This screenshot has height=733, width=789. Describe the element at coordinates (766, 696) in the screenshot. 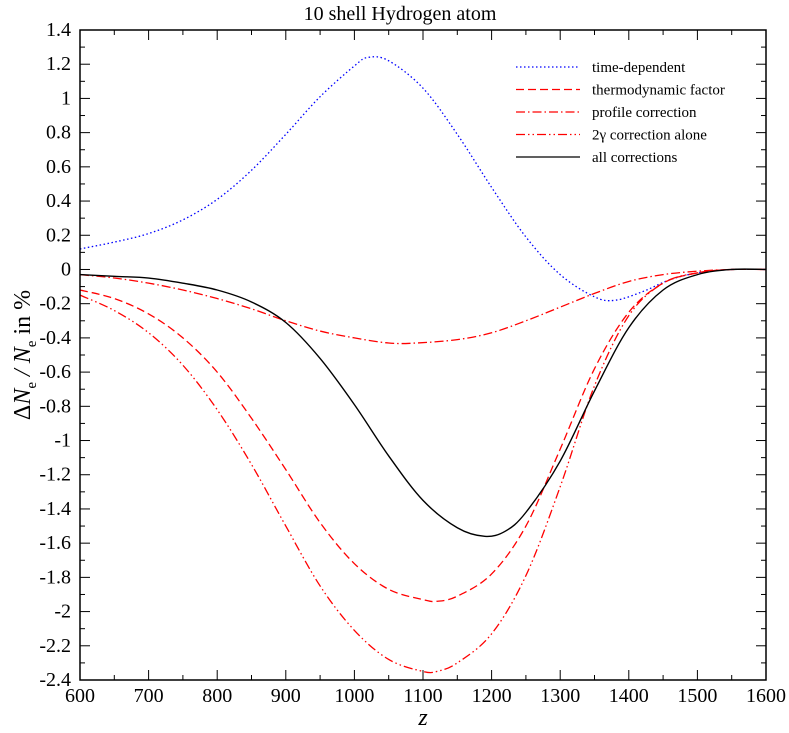

I see `x-tick-label: 1600` at that location.